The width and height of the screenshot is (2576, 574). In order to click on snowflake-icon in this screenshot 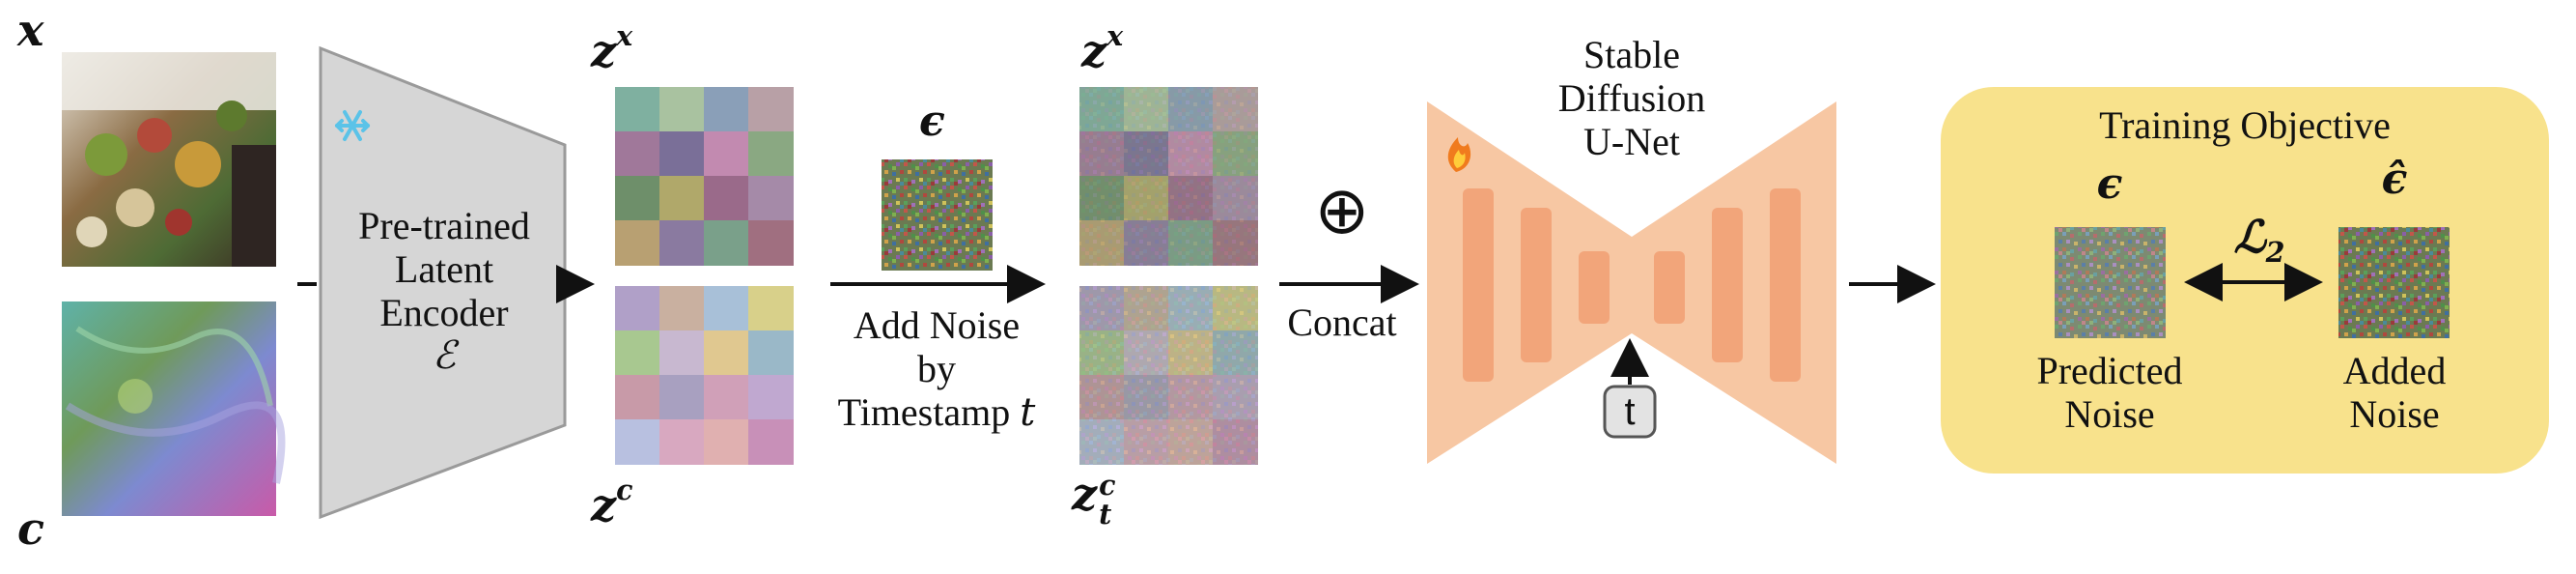, I will do `click(352, 126)`.